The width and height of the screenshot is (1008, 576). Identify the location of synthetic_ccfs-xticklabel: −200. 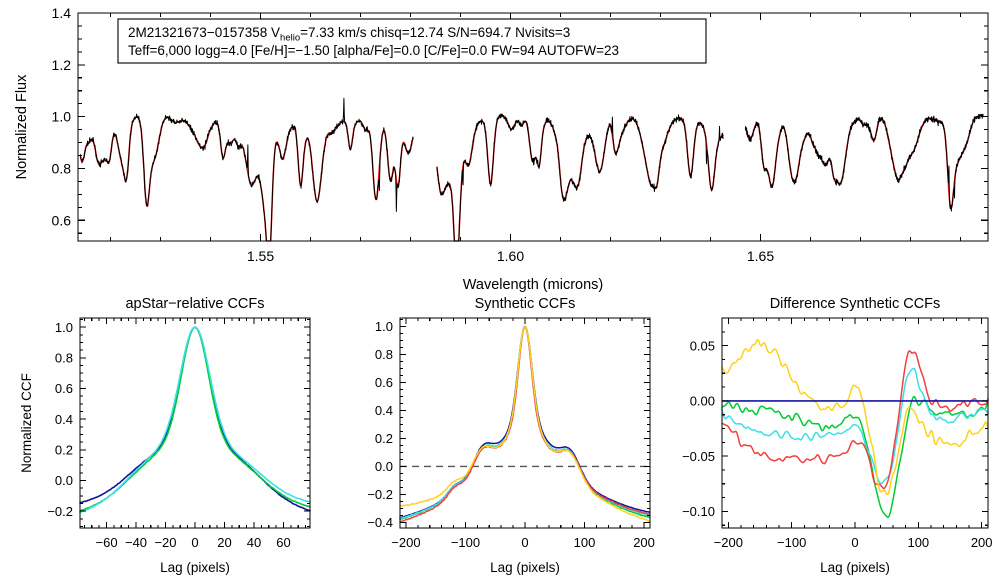
(405, 542).